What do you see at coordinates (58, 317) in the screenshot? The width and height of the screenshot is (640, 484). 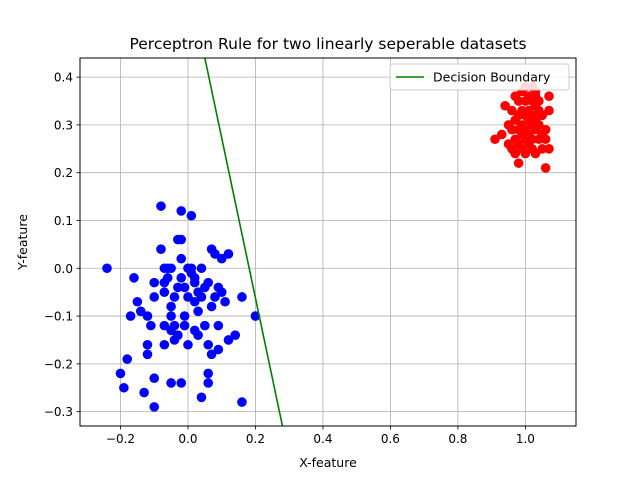 I see `y-tick-label: −0.1` at bounding box center [58, 317].